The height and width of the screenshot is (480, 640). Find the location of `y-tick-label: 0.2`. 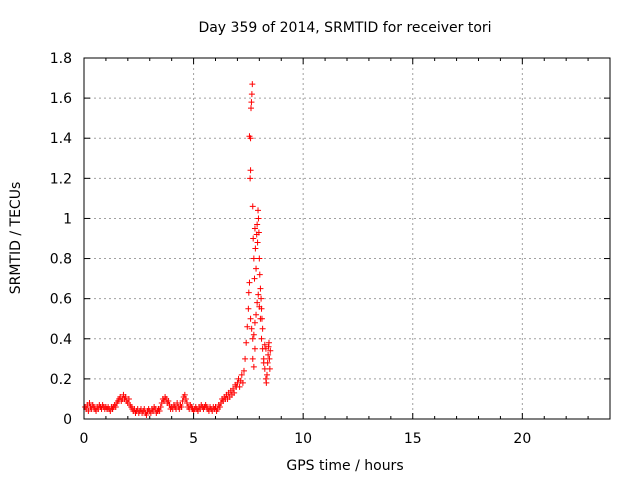

y-tick-label: 0.2 is located at coordinates (61, 380).